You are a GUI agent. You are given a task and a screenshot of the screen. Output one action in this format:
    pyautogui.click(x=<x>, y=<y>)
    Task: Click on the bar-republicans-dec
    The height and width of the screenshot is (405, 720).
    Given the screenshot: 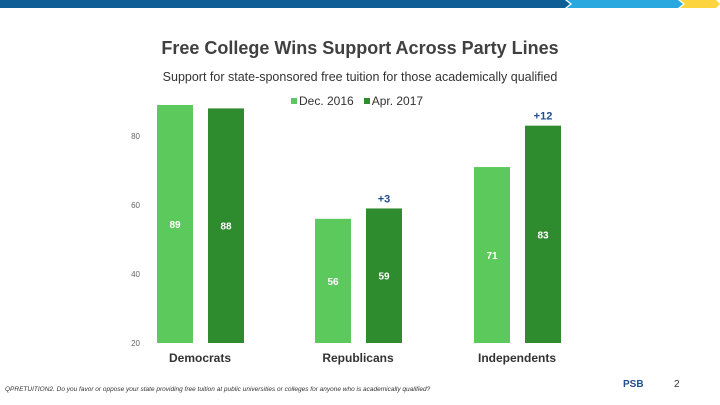 What is the action you would take?
    pyautogui.click(x=333, y=280)
    